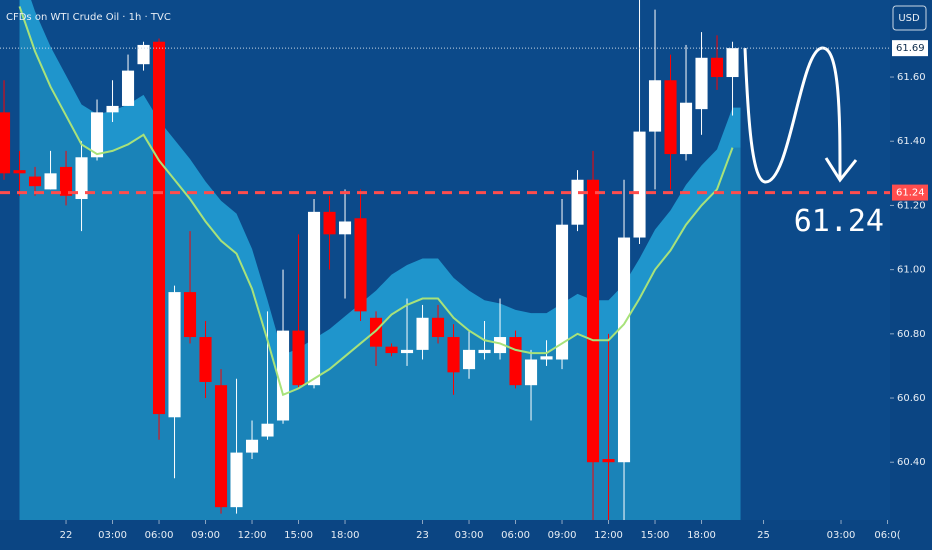 This screenshot has width=932, height=550. I want to click on x-tick-label: 23, so click(422, 535).